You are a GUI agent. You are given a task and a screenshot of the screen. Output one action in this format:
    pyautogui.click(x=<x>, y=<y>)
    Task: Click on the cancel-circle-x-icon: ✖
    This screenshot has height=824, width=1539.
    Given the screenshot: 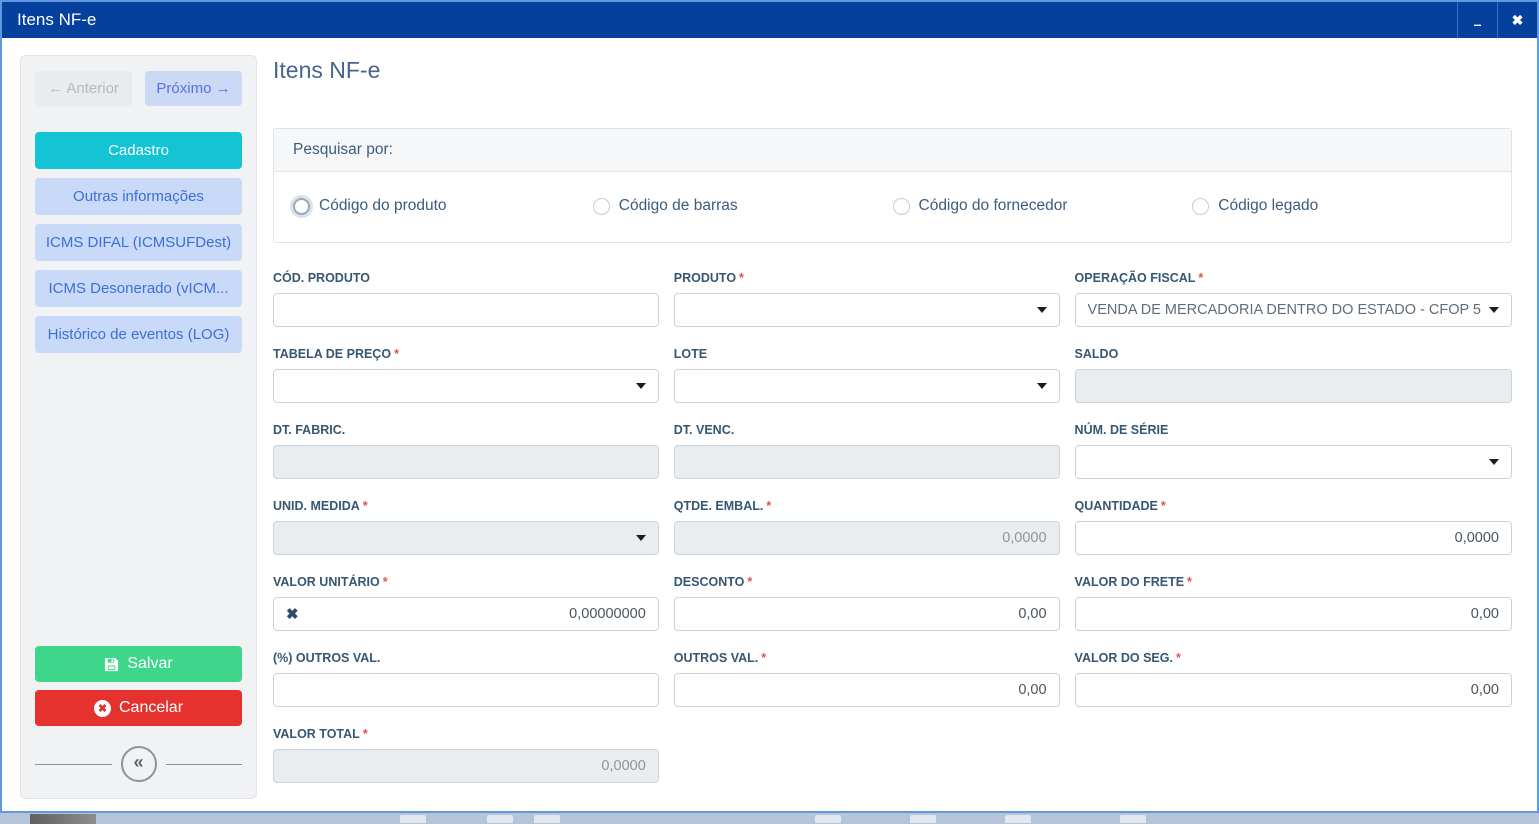 What is the action you would take?
    pyautogui.click(x=102, y=708)
    